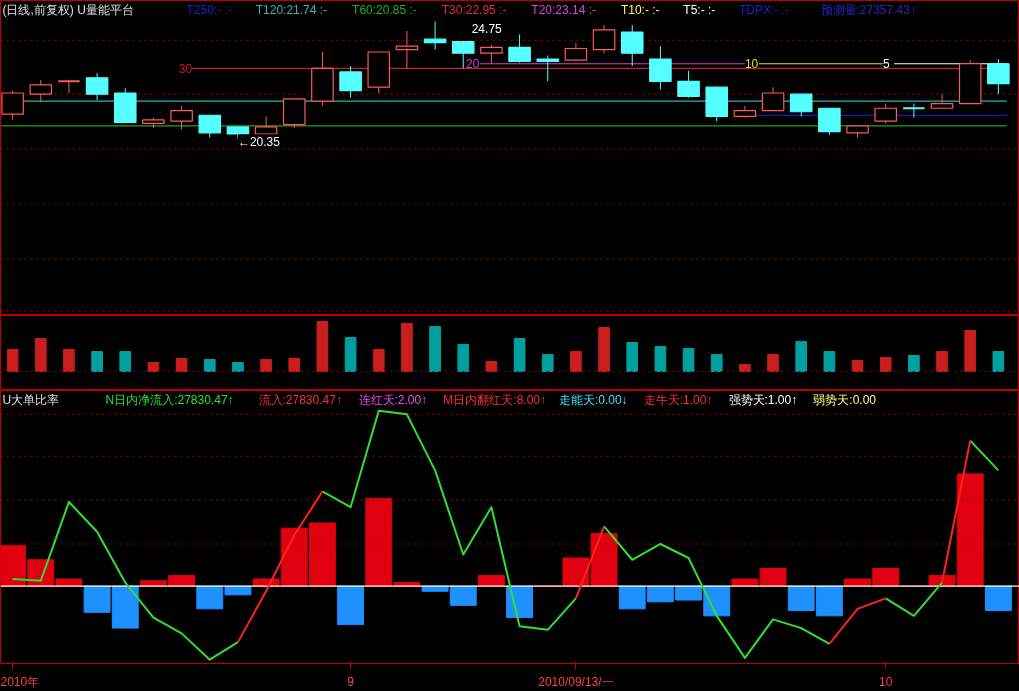 The height and width of the screenshot is (691, 1019). I want to click on x-tick-label: 10, so click(886, 681).